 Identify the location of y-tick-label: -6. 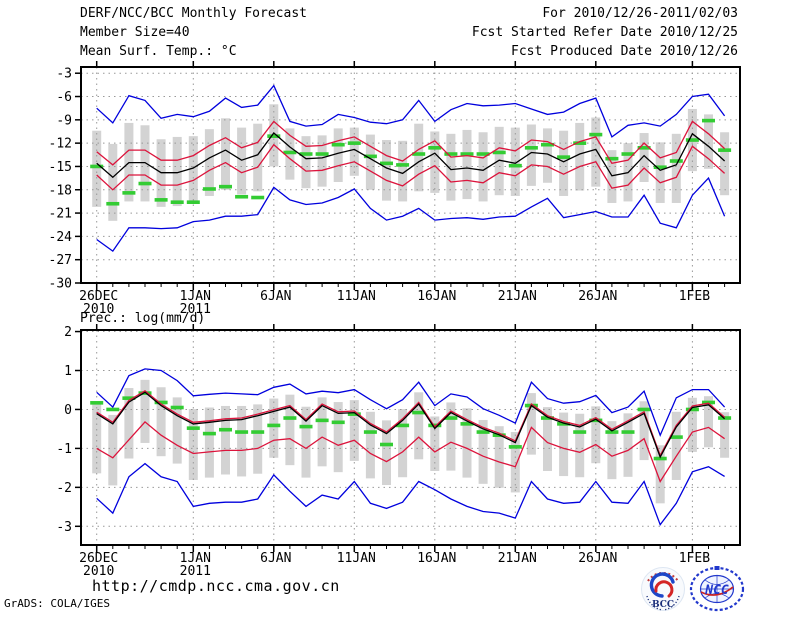
(64, 97).